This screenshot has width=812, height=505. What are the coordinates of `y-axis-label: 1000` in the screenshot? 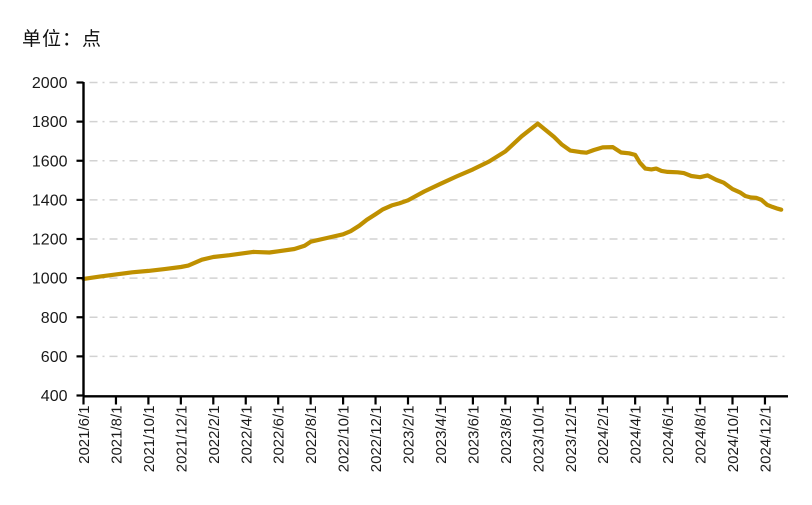 It's located at (50, 279).